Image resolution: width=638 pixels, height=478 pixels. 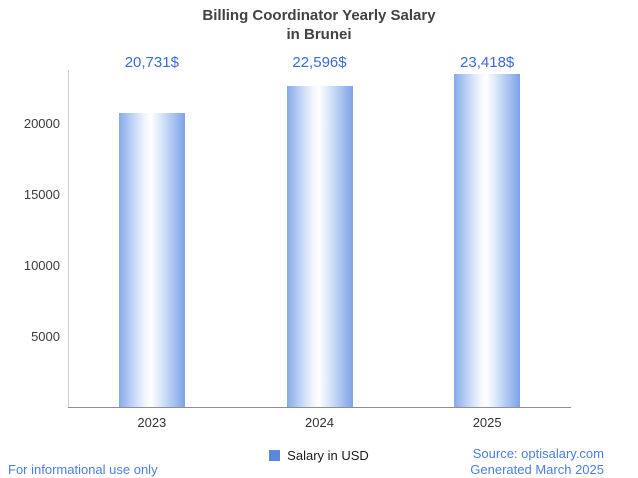 What do you see at coordinates (151, 259) in the screenshot?
I see `bar-2023` at bounding box center [151, 259].